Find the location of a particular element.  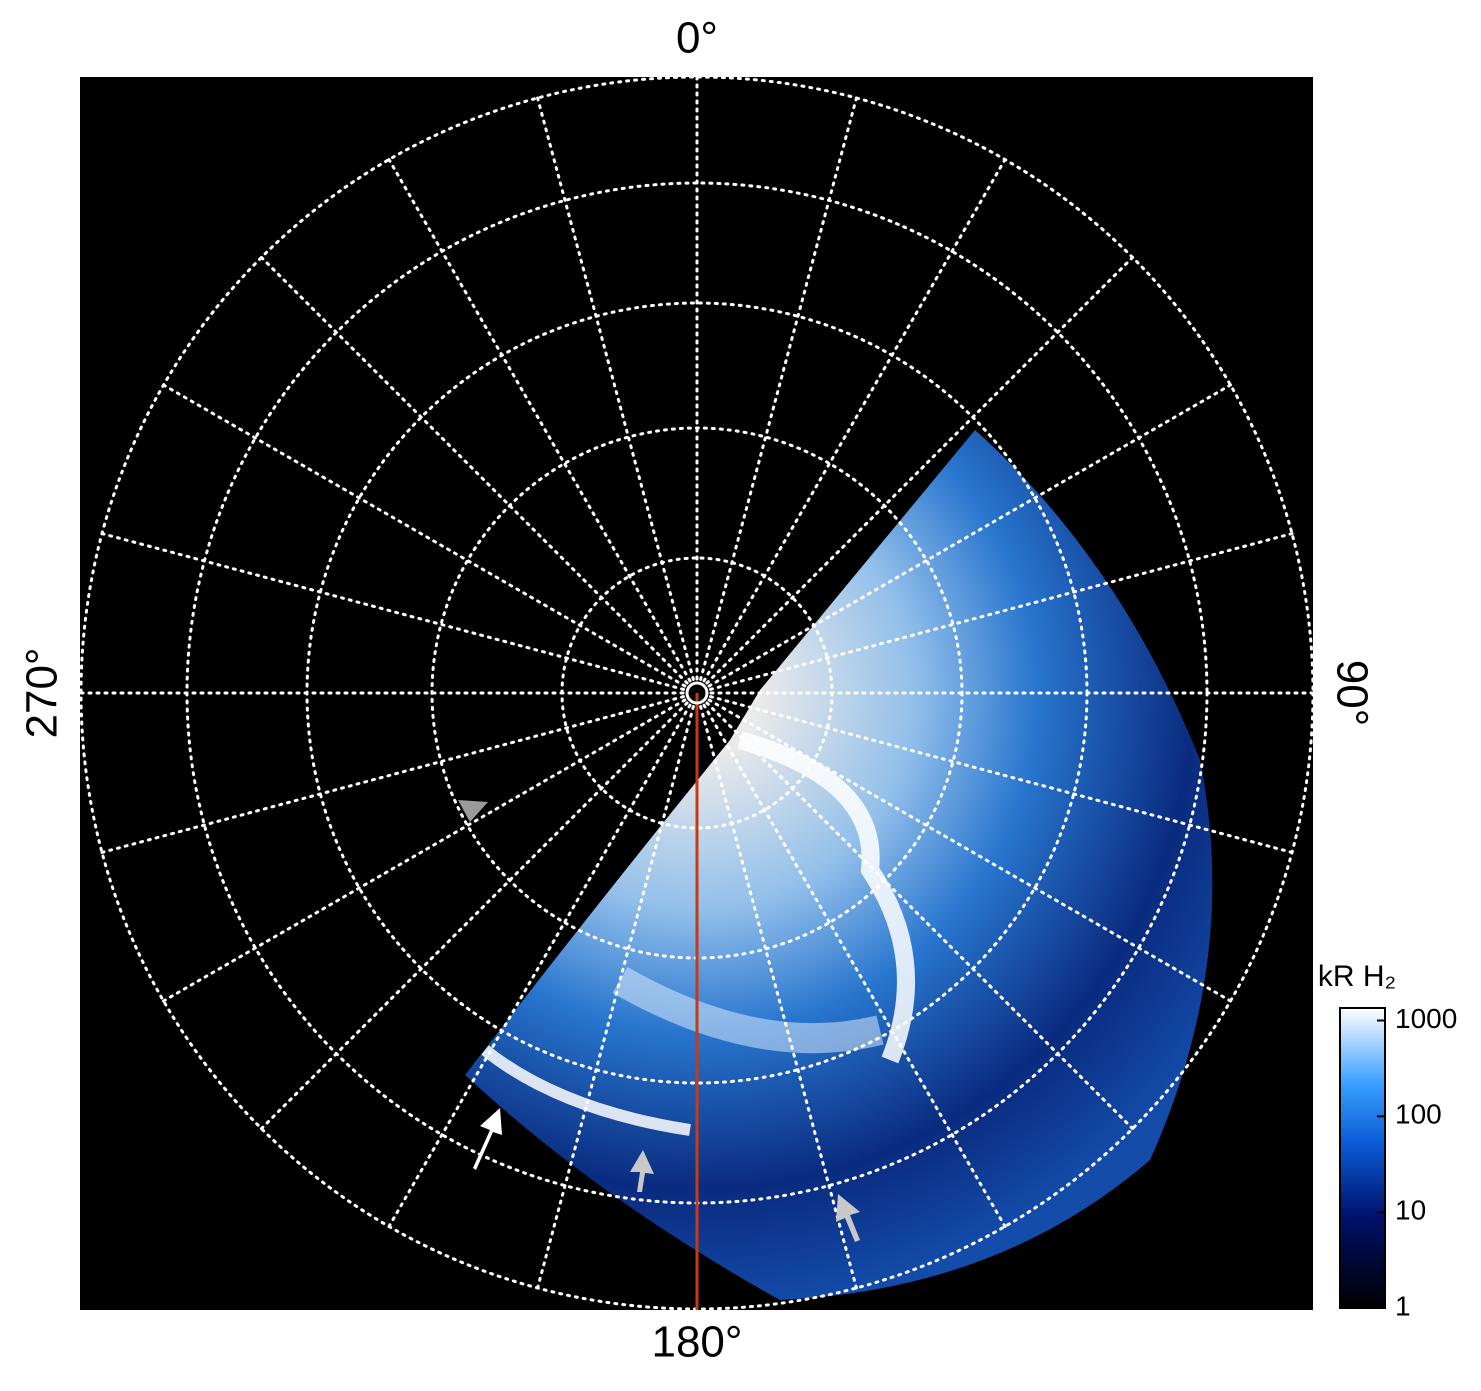

arrows is located at coordinates (659, 1021).